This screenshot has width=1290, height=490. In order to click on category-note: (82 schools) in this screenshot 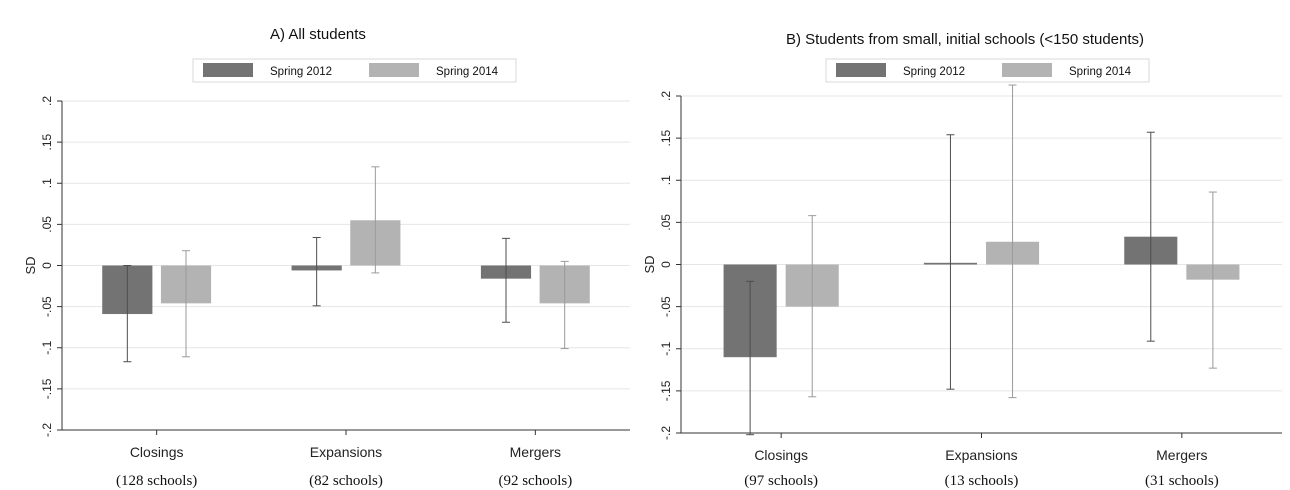, I will do `click(346, 481)`.